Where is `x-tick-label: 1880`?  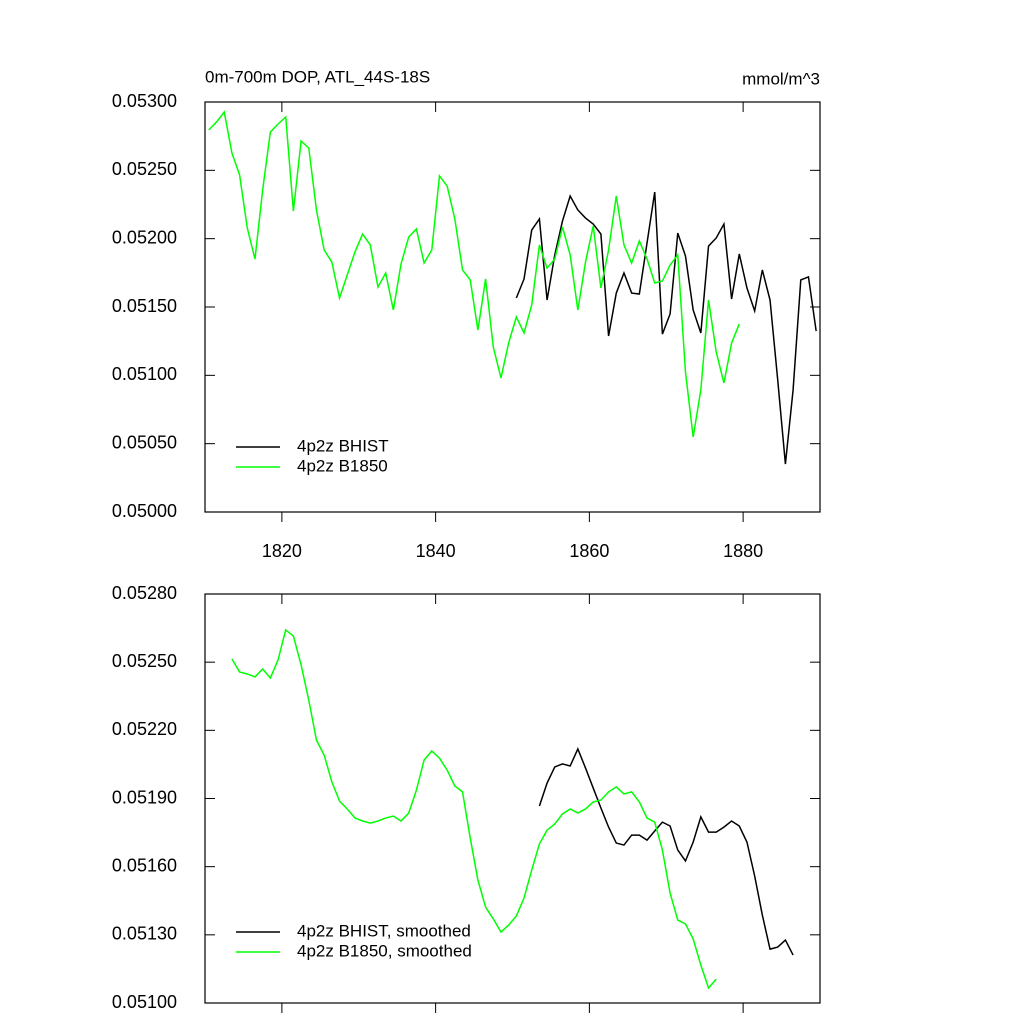
x-tick-label: 1880 is located at coordinates (743, 551).